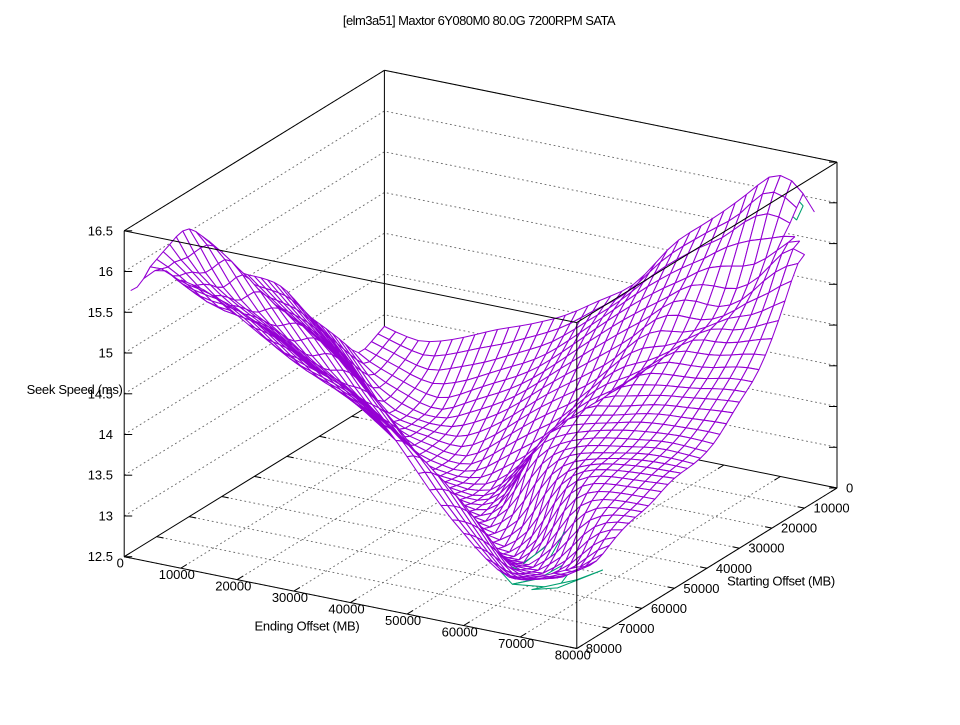 This screenshot has height=725, width=960. What do you see at coordinates (100, 475) in the screenshot?
I see `svg-text: 13.5` at bounding box center [100, 475].